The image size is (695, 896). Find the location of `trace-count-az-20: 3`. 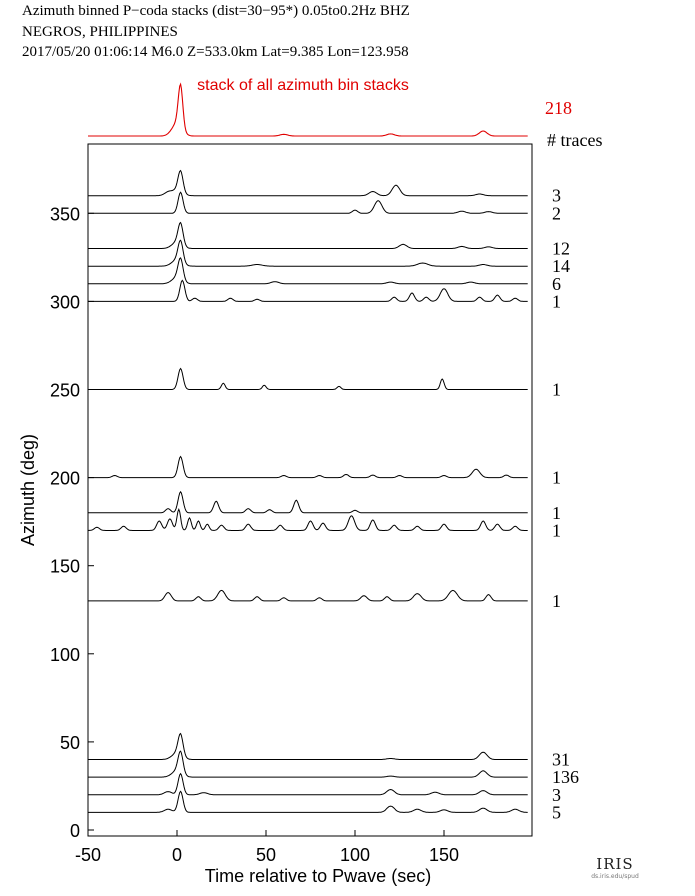

trace-count-az-20: 3 is located at coordinates (556, 795).